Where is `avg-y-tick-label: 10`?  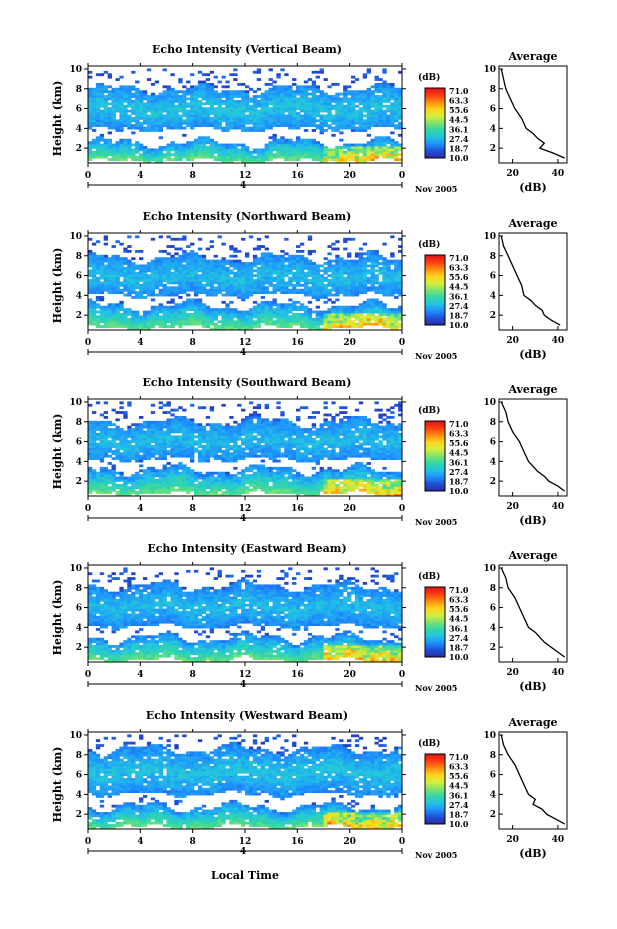 avg-y-tick-label: 10 is located at coordinates (489, 70).